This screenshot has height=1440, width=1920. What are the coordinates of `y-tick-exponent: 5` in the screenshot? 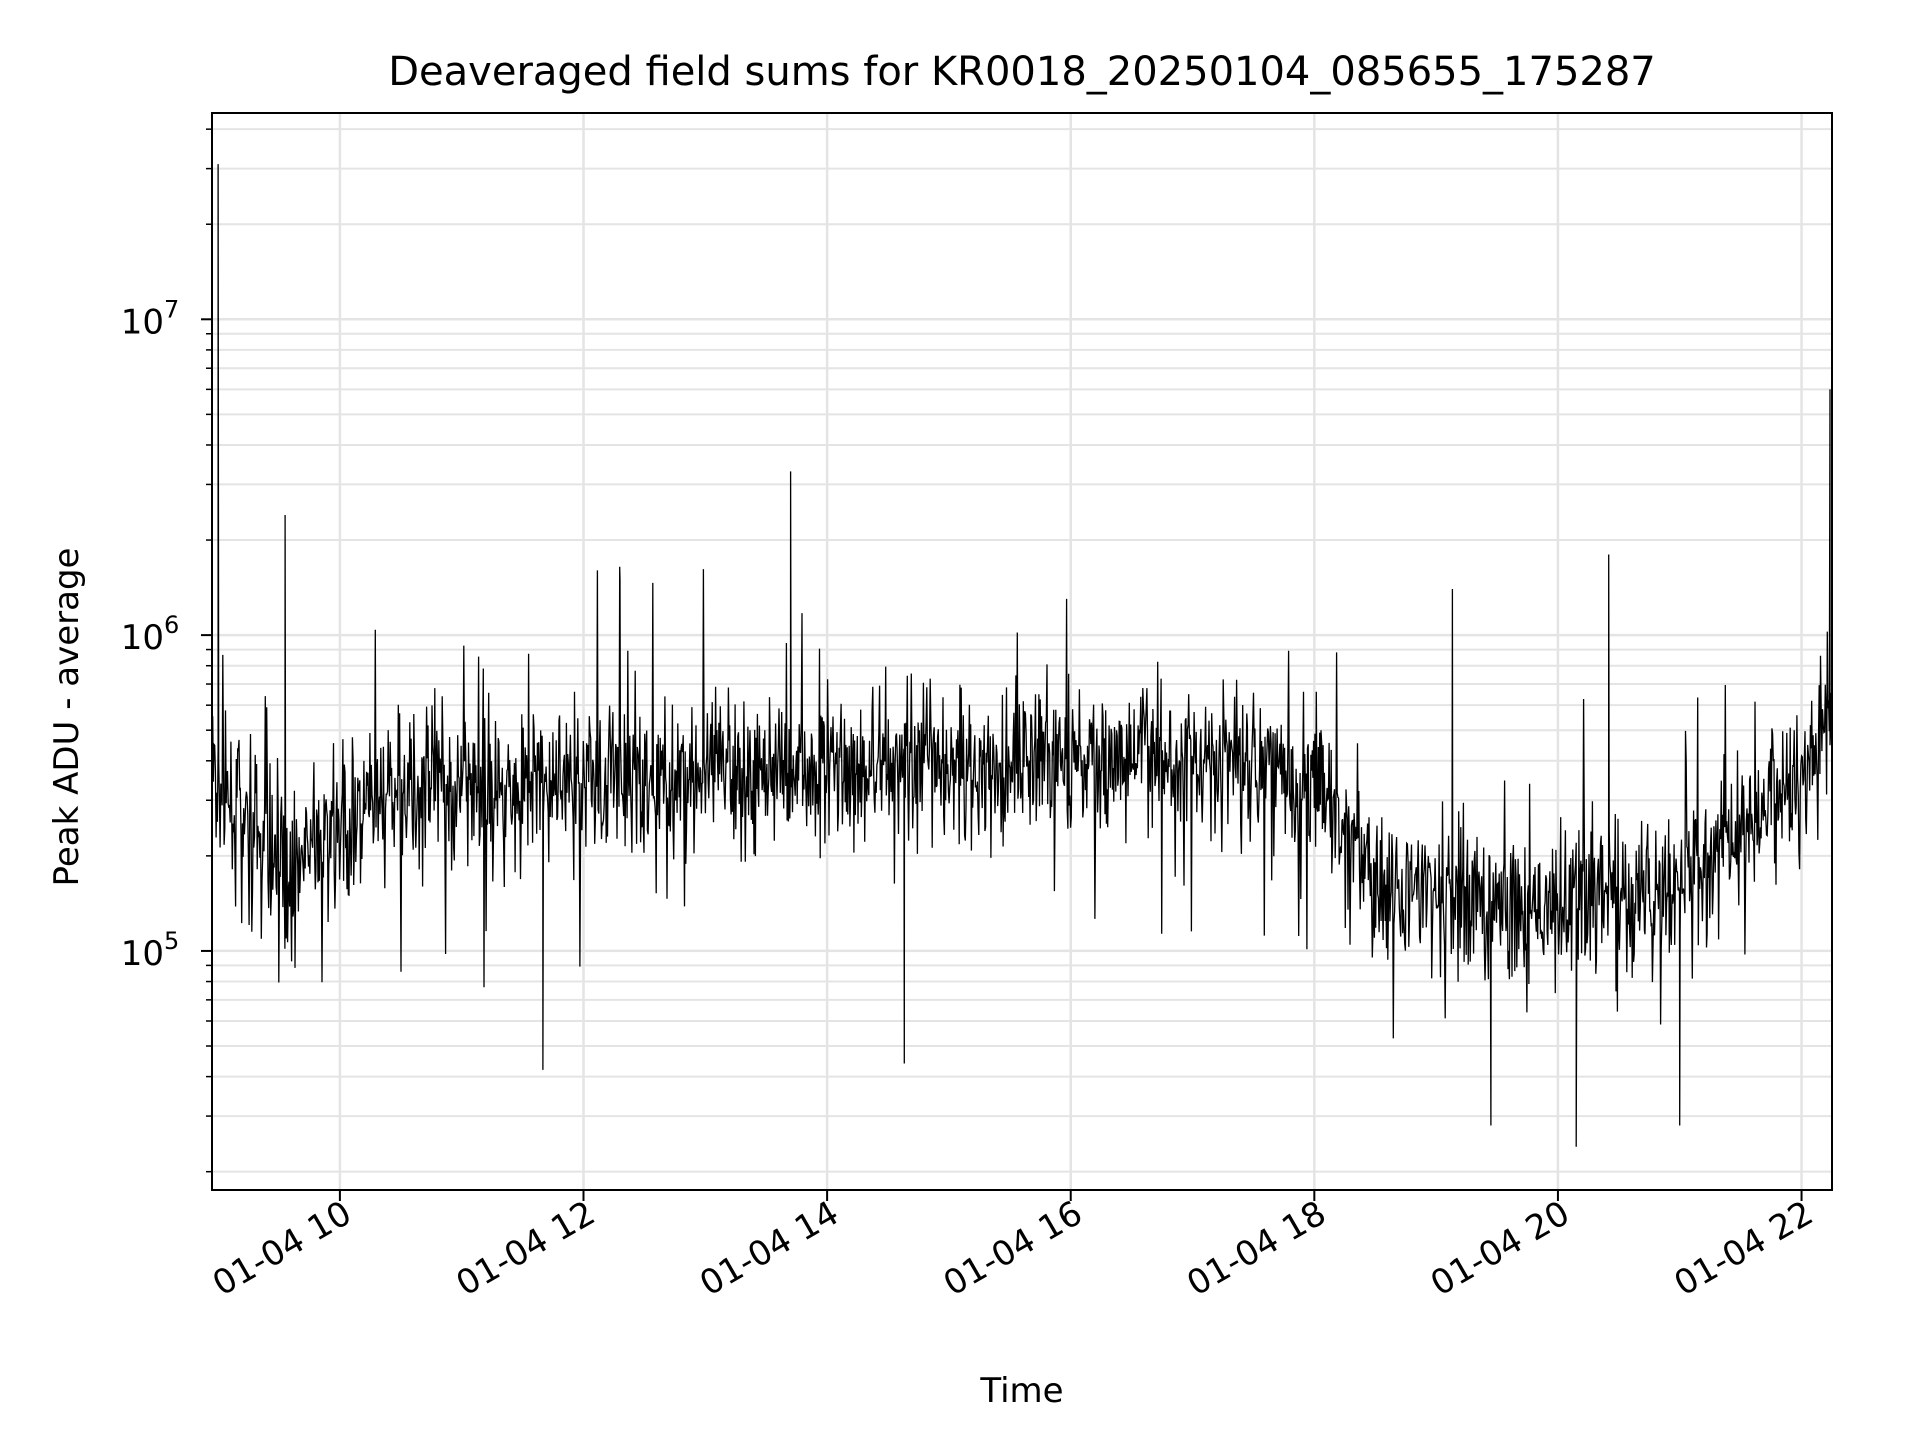 It's located at (171, 941).